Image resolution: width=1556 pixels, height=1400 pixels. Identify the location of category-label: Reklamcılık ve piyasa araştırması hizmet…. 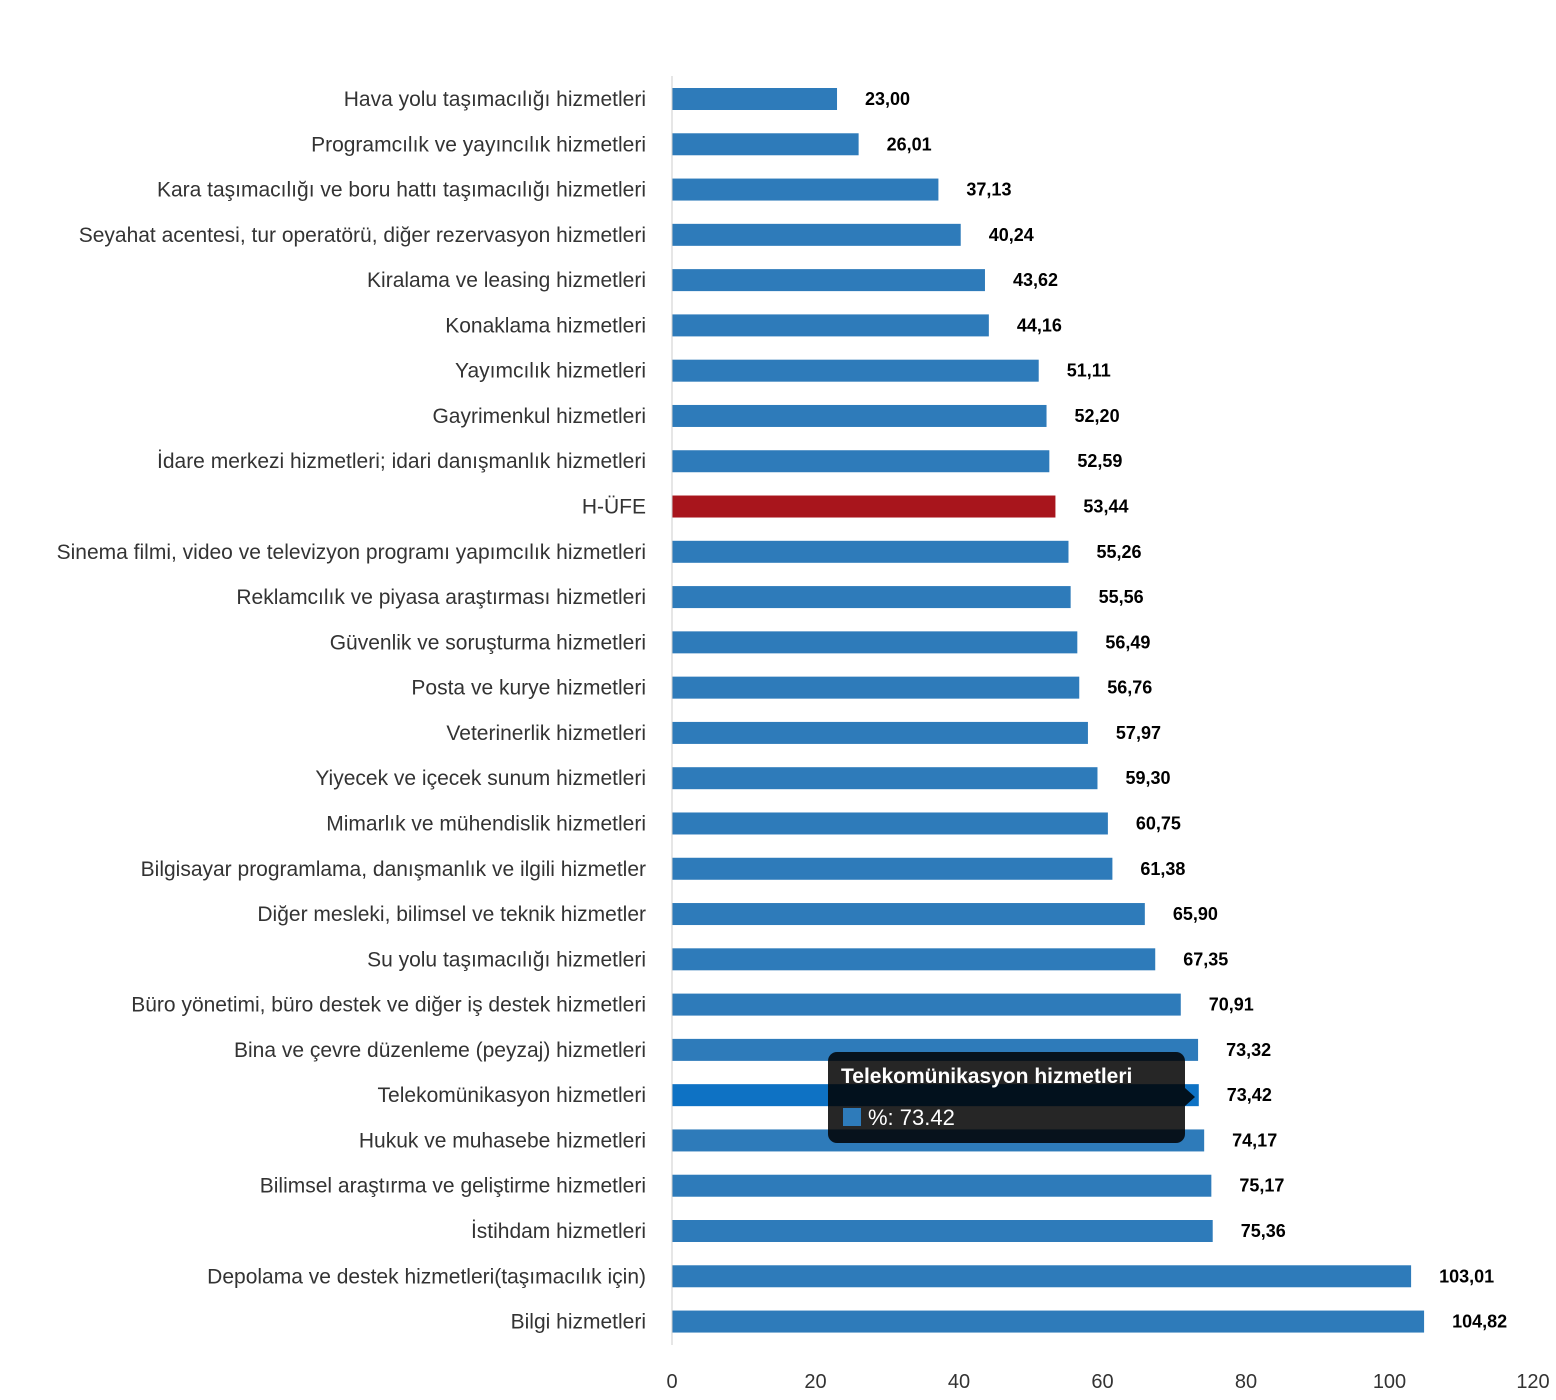
(441, 597).